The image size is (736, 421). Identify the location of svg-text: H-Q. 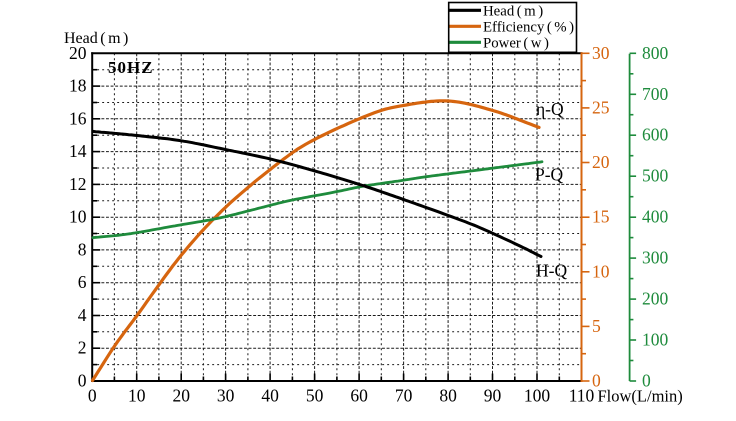
(551, 271).